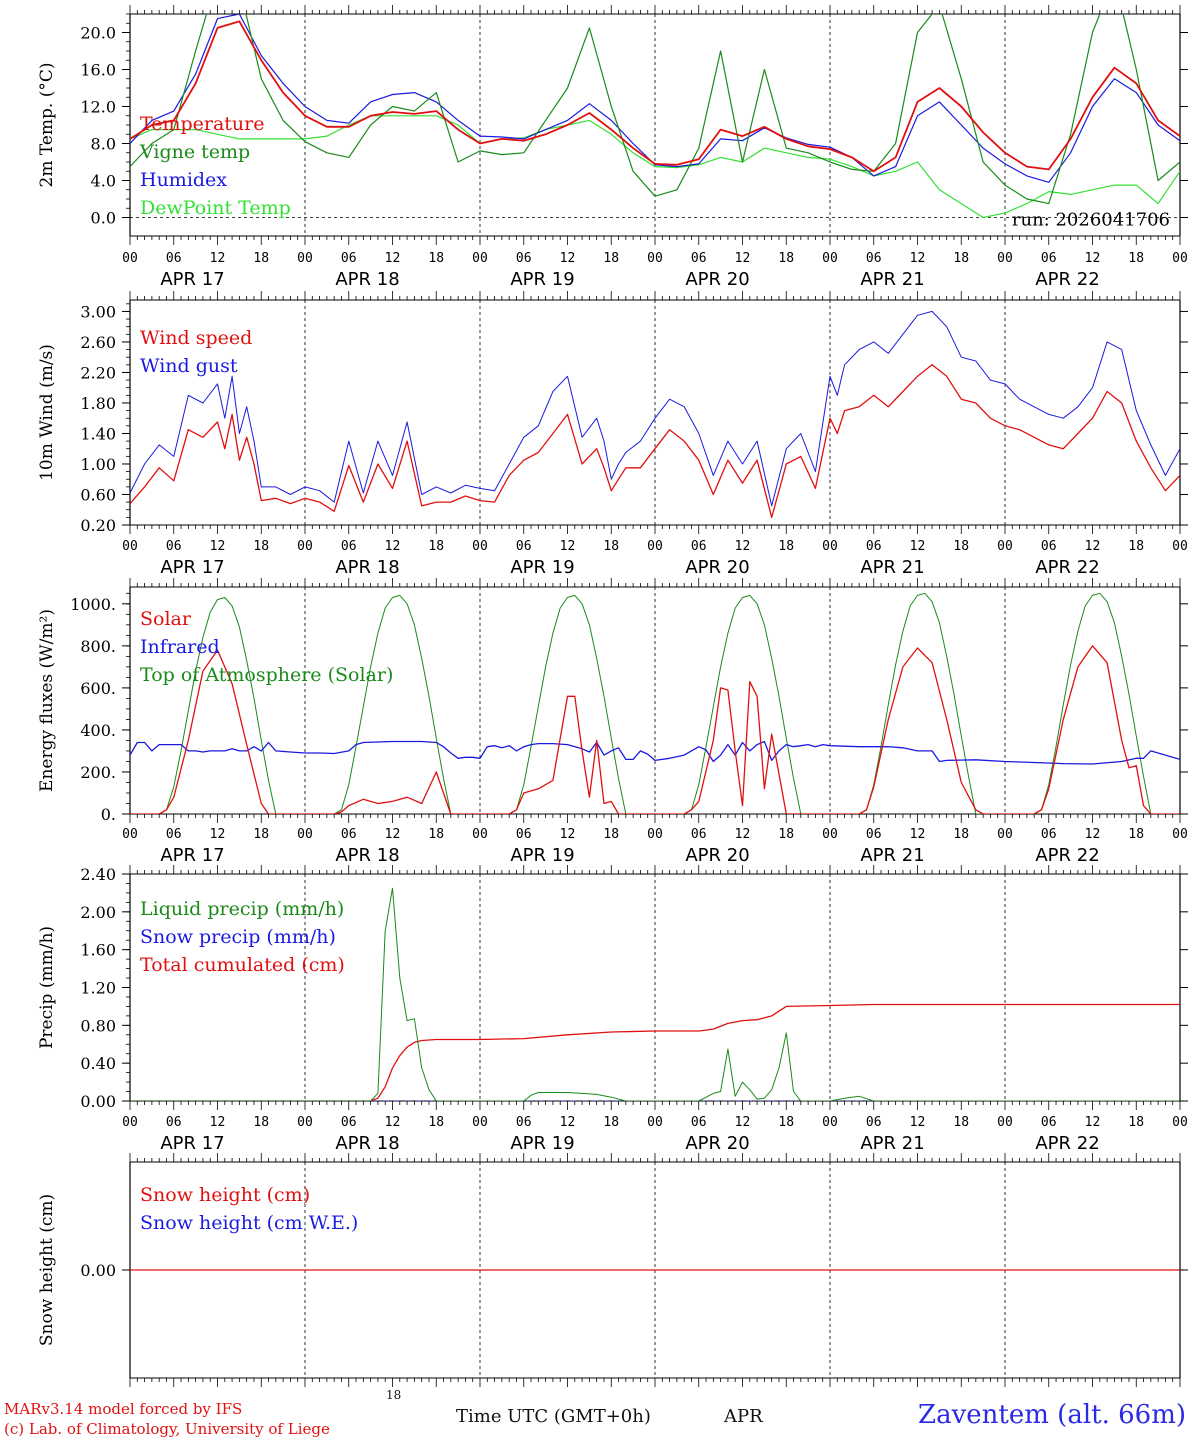 The image size is (1194, 1440). I want to click on day-label: APR 18, so click(367, 855).